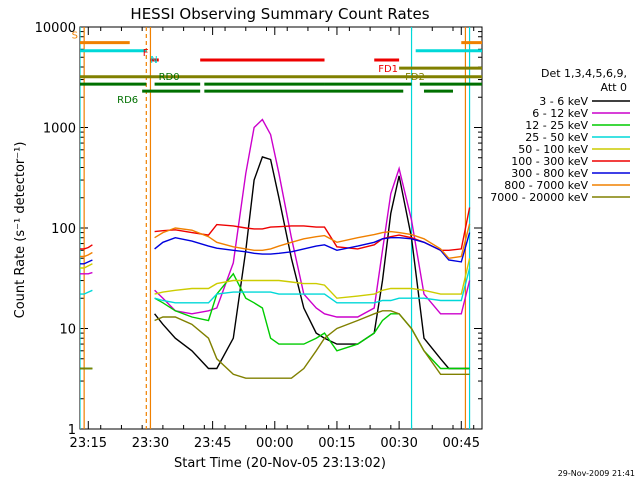 The height and width of the screenshot is (484, 640). What do you see at coordinates (146, 53) in the screenshot?
I see `flag-bar-label: F` at bounding box center [146, 53].